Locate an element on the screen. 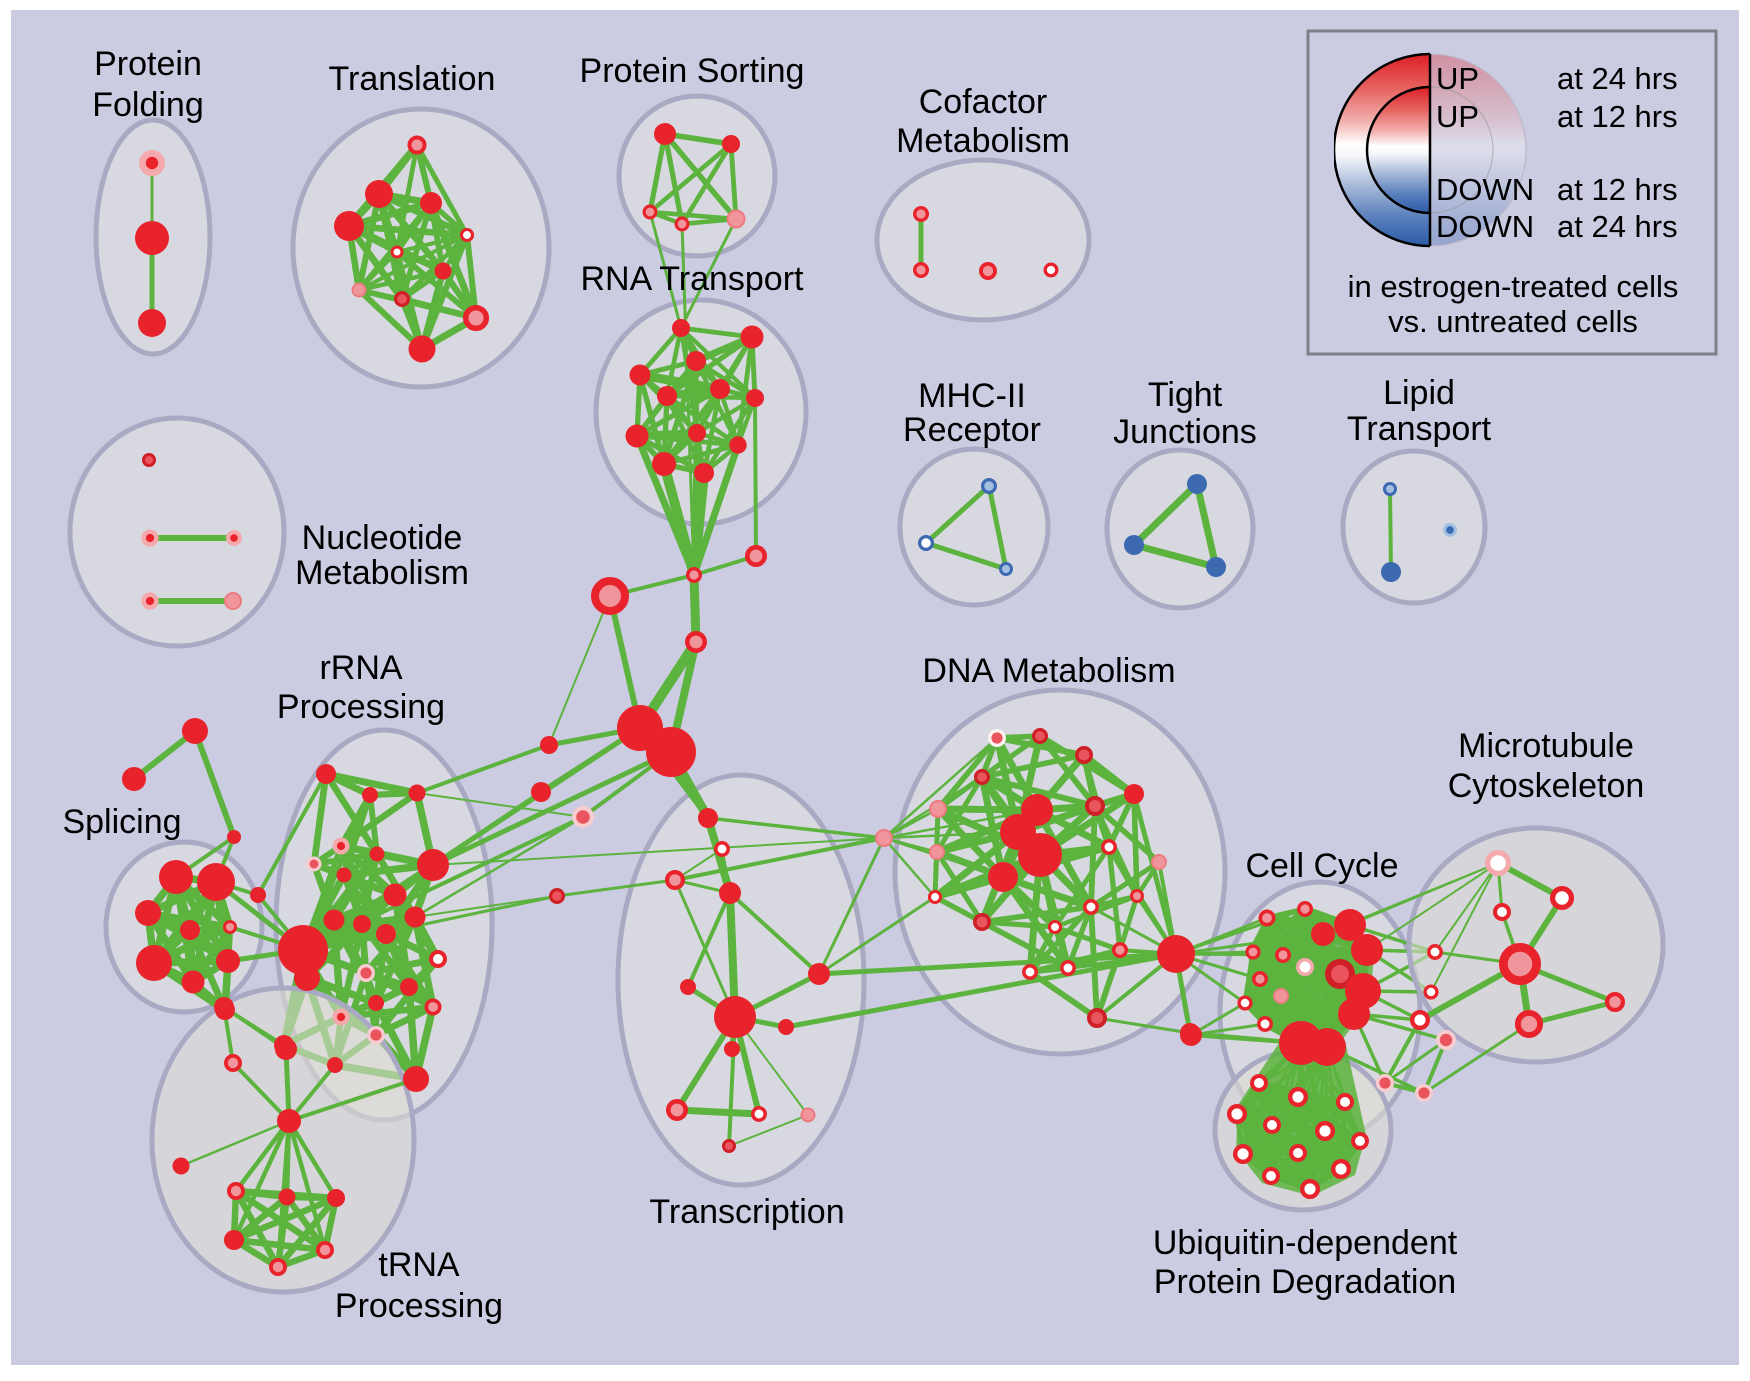 The height and width of the screenshot is (1381, 1750). svg-text: Transport is located at coordinates (1419, 429).